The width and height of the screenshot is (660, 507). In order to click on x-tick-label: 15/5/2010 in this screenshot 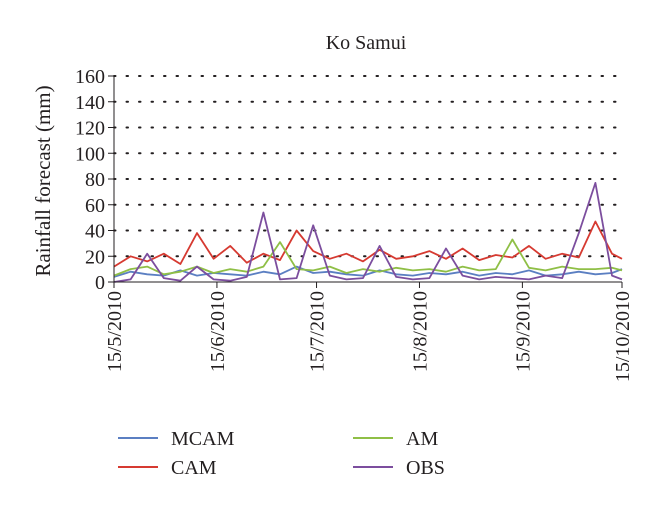, I will do `click(115, 331)`.